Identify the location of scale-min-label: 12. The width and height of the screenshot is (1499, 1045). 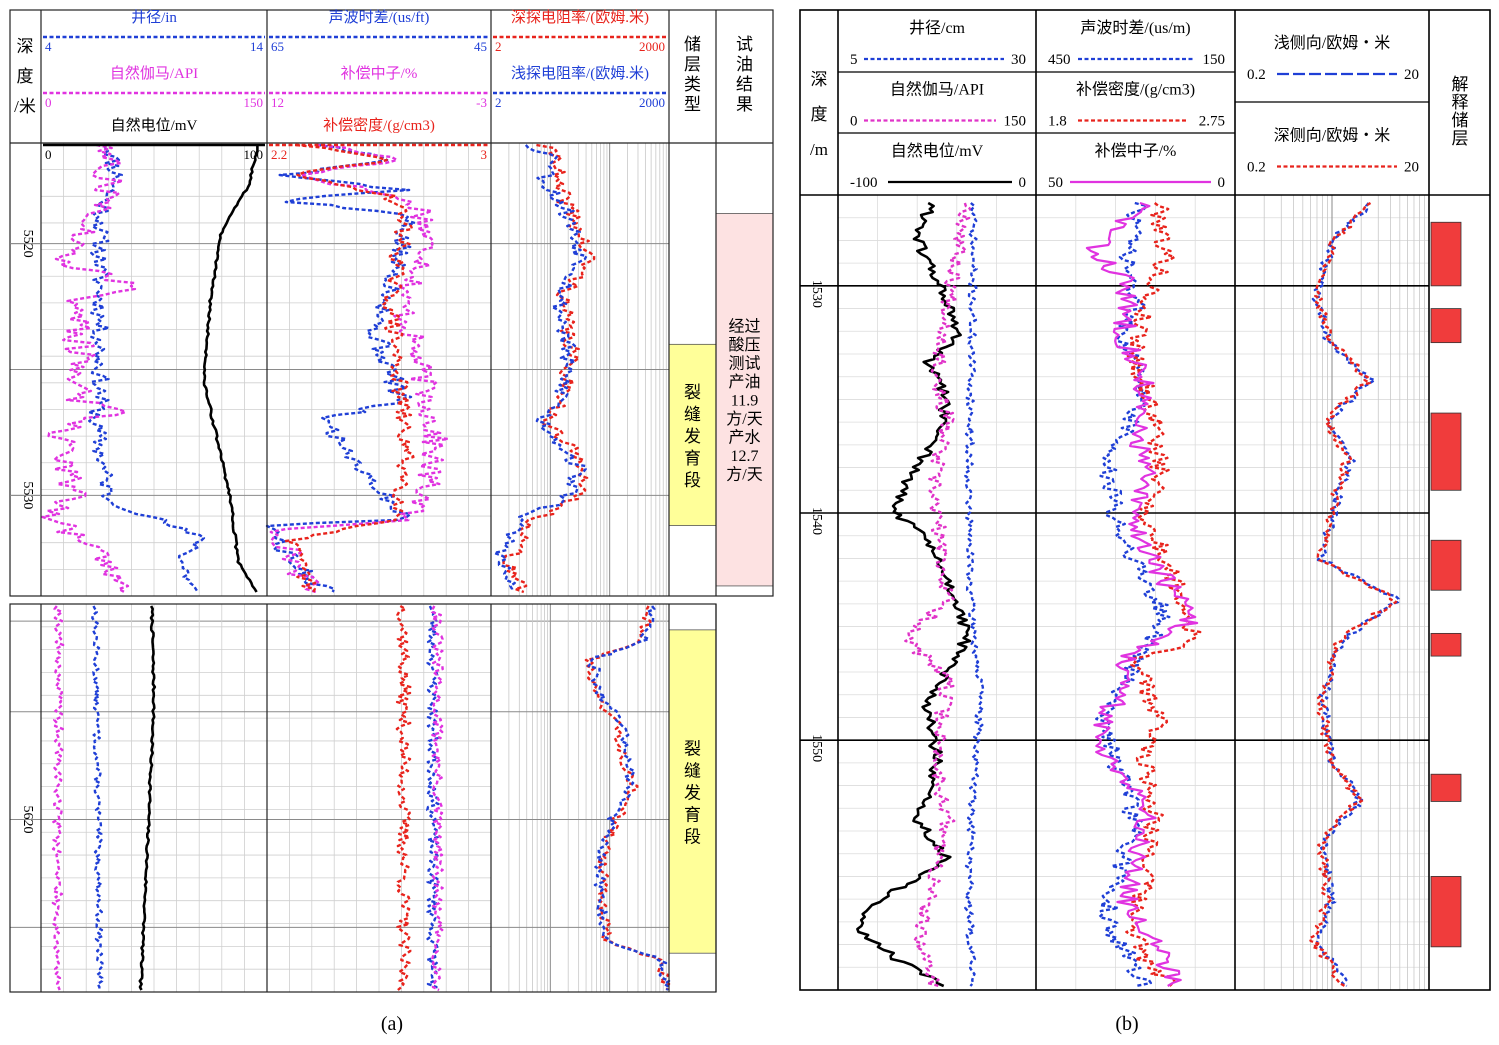
(277, 102).